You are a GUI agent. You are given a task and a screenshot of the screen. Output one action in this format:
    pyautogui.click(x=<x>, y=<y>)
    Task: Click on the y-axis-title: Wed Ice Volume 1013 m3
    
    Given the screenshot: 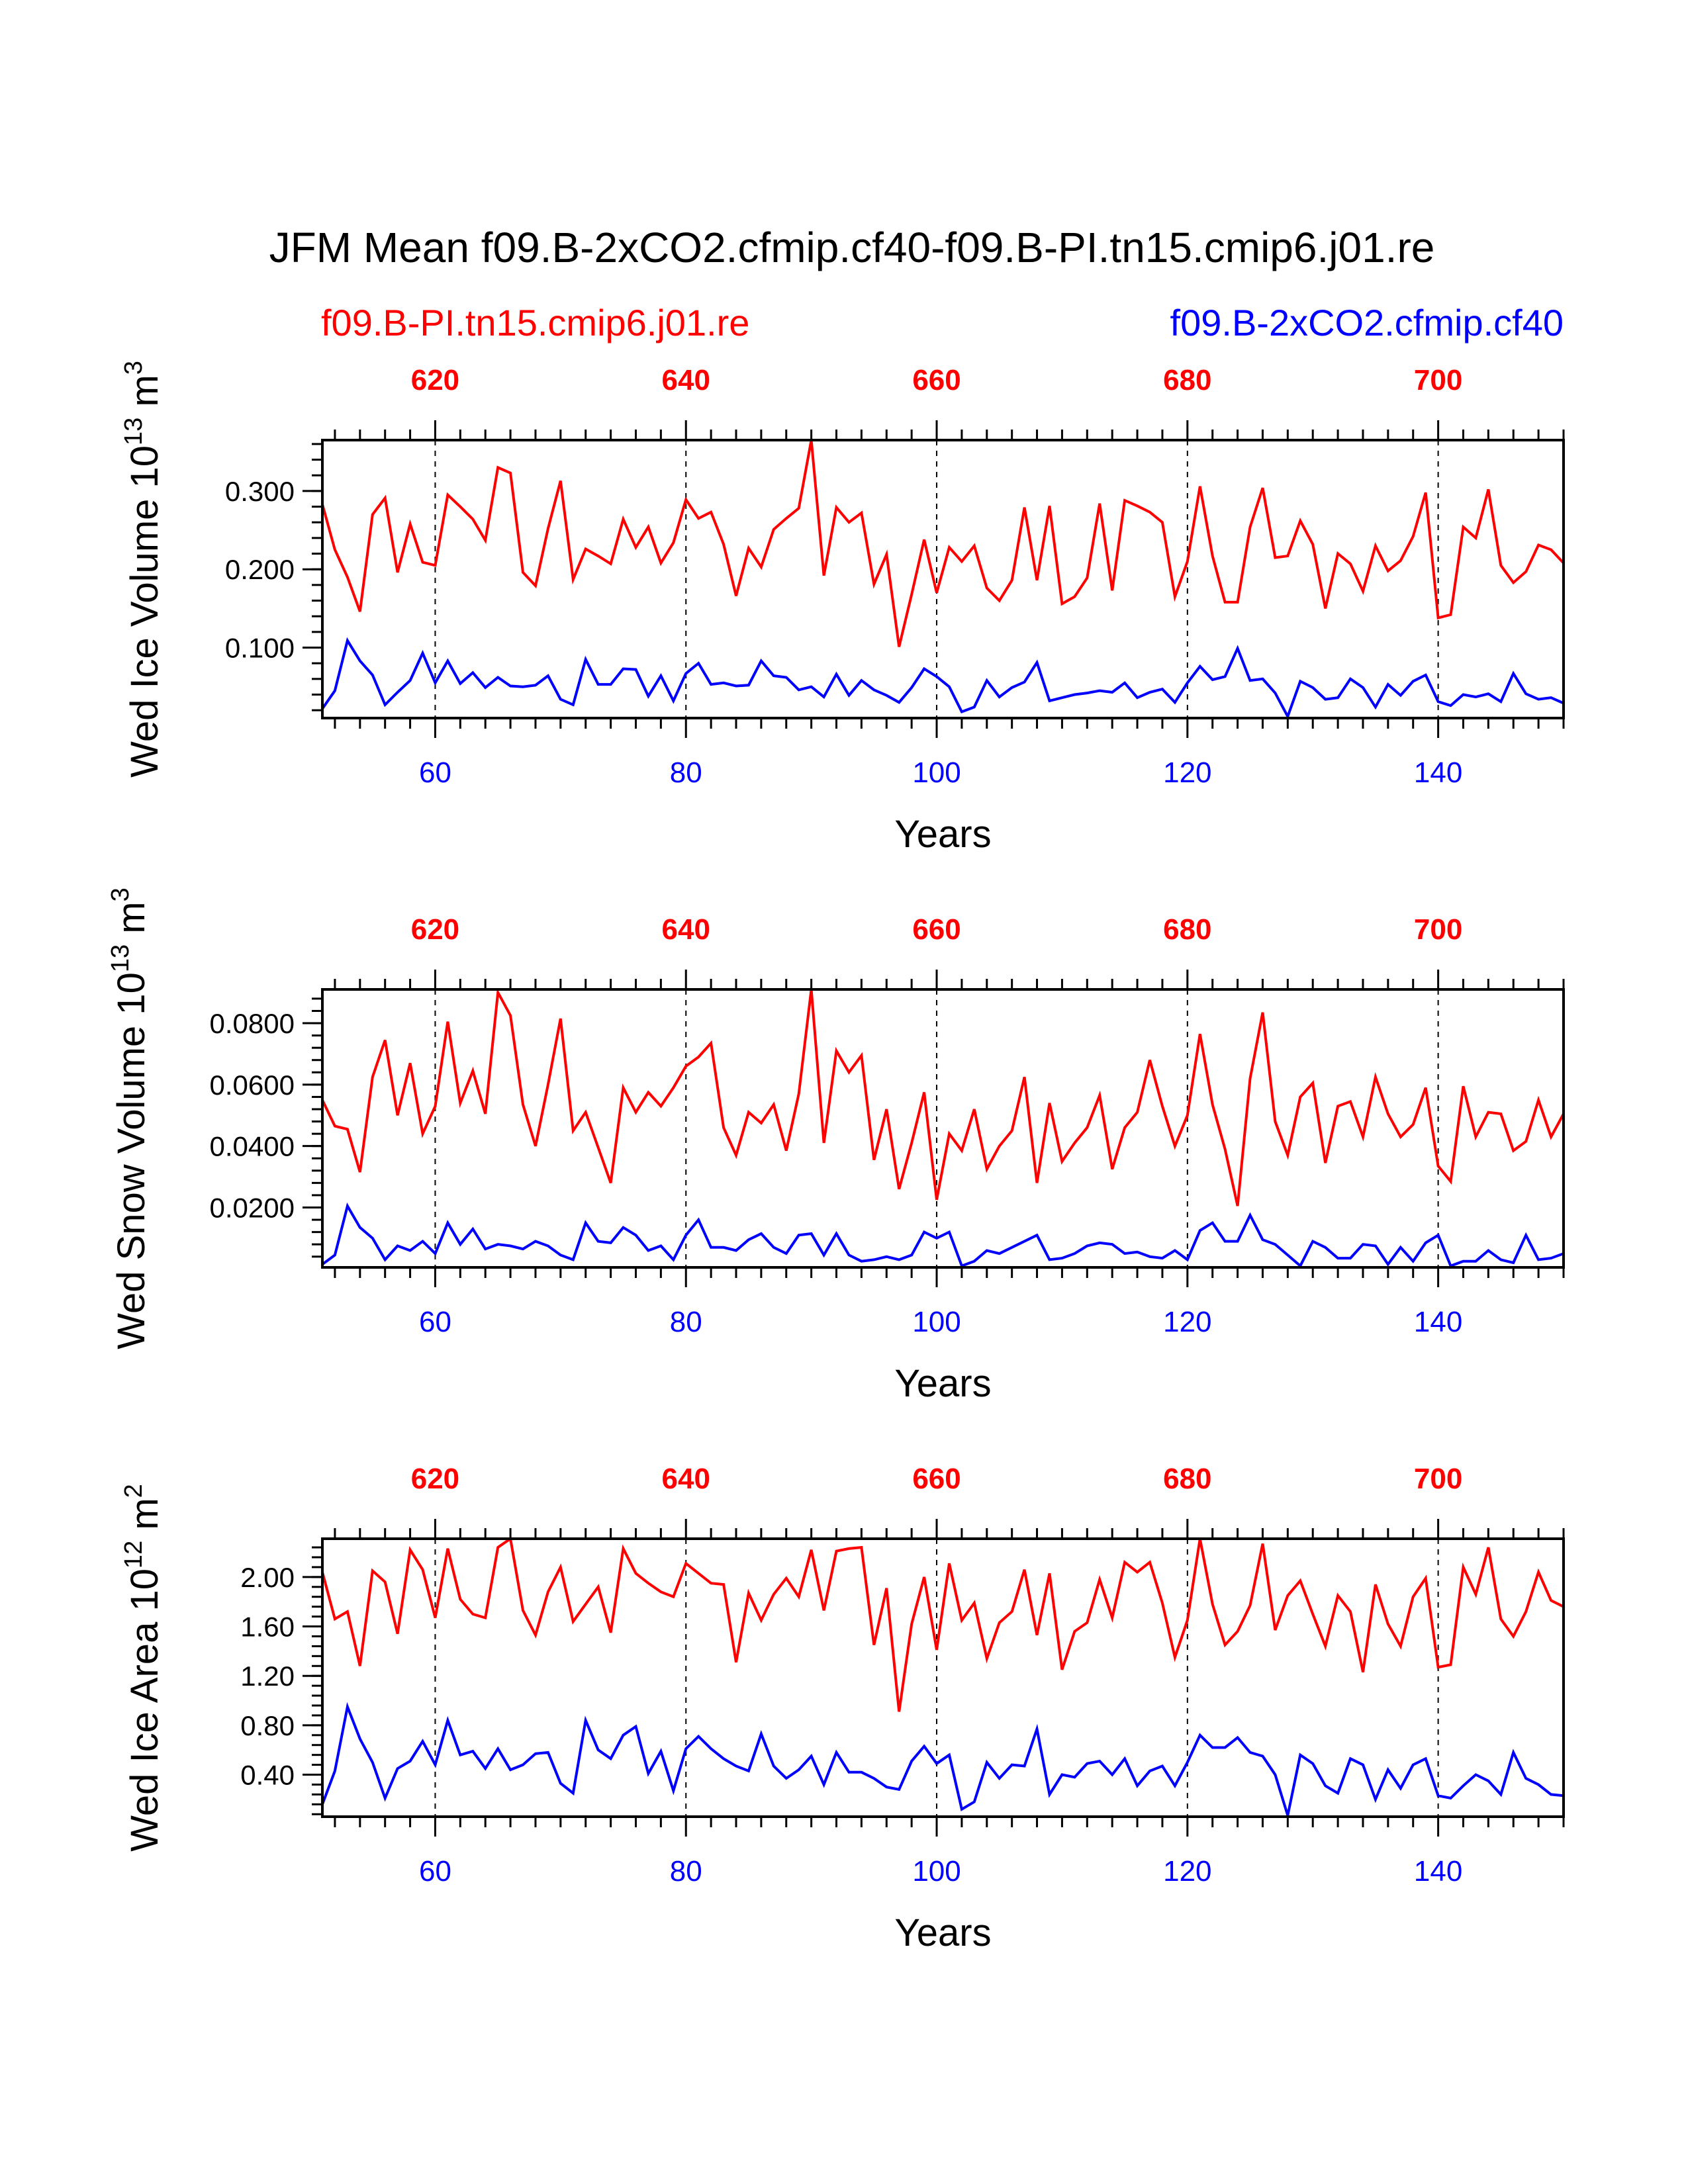 What is the action you would take?
    pyautogui.click(x=143, y=569)
    